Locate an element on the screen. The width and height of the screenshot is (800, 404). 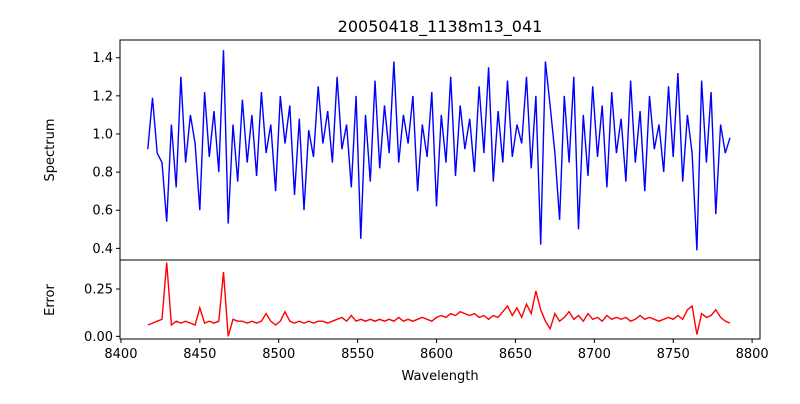
y-tick-label: 1.2 is located at coordinates (102, 96).